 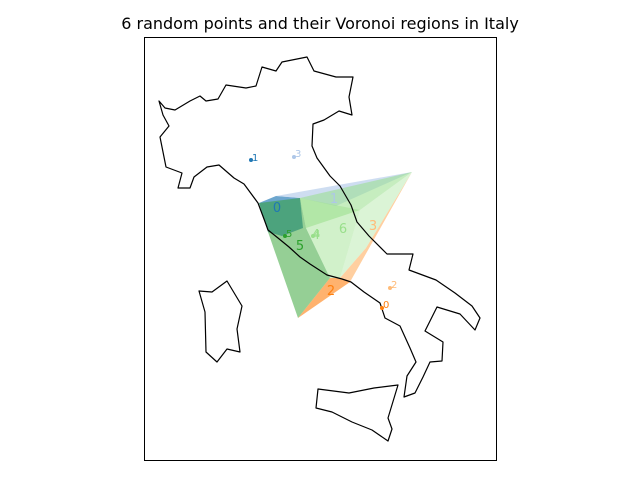 I want to click on voronoi-regions, so click(x=335, y=245).